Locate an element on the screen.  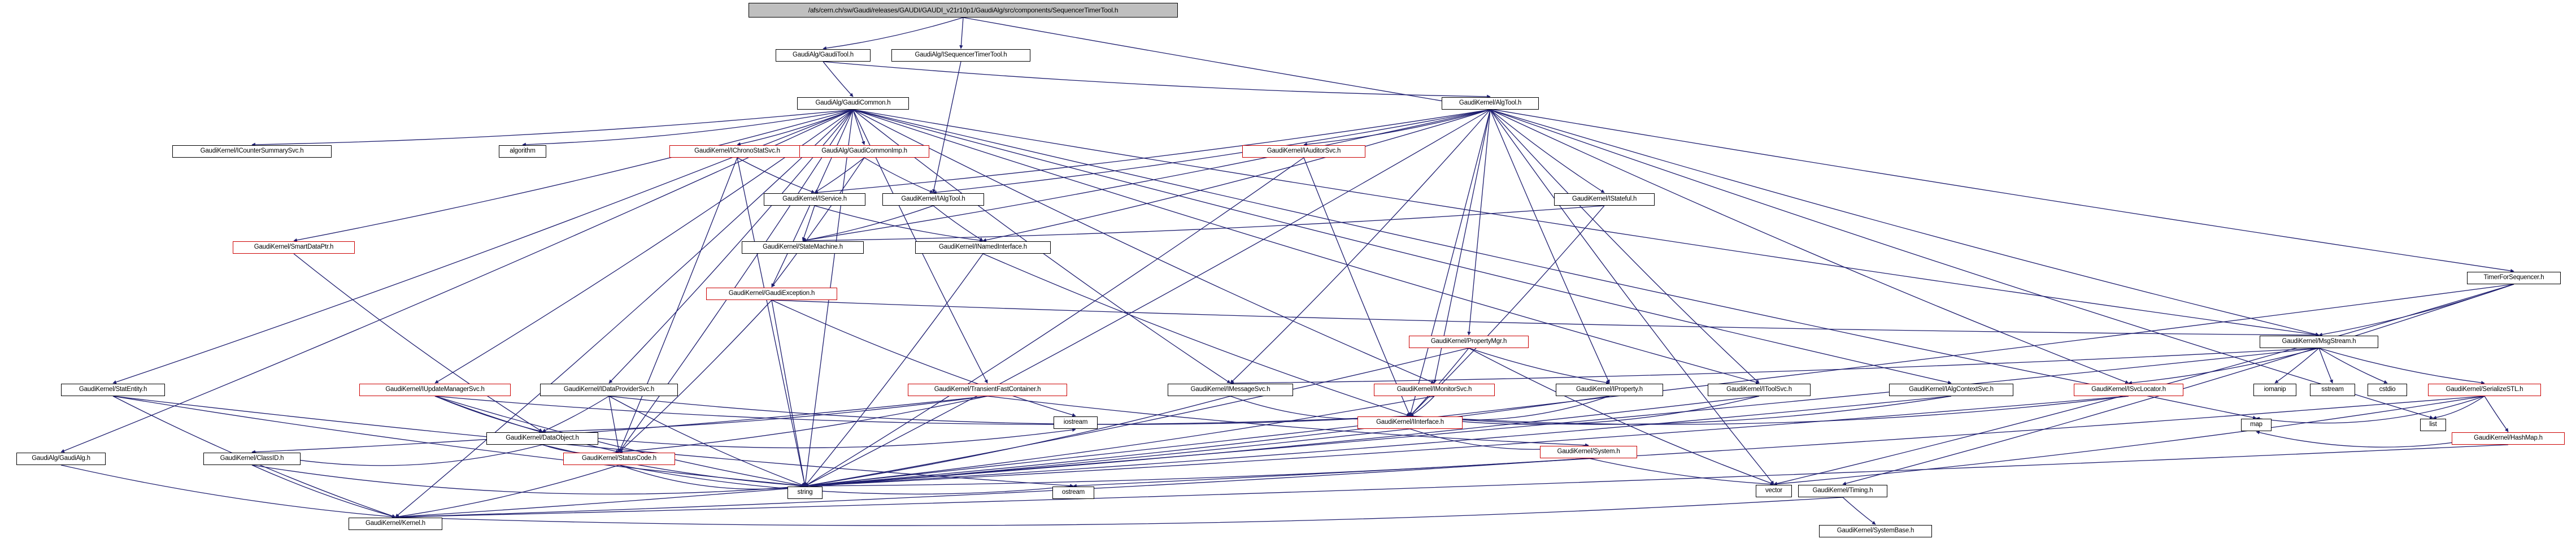
graph-node-itoolsvc: GaudiKernel/IToolSvc.h is located at coordinates (1759, 390).